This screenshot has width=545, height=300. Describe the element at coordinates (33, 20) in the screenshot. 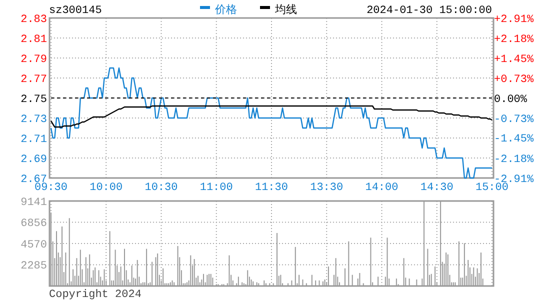

I see `y-tick-label: 2.83` at that location.